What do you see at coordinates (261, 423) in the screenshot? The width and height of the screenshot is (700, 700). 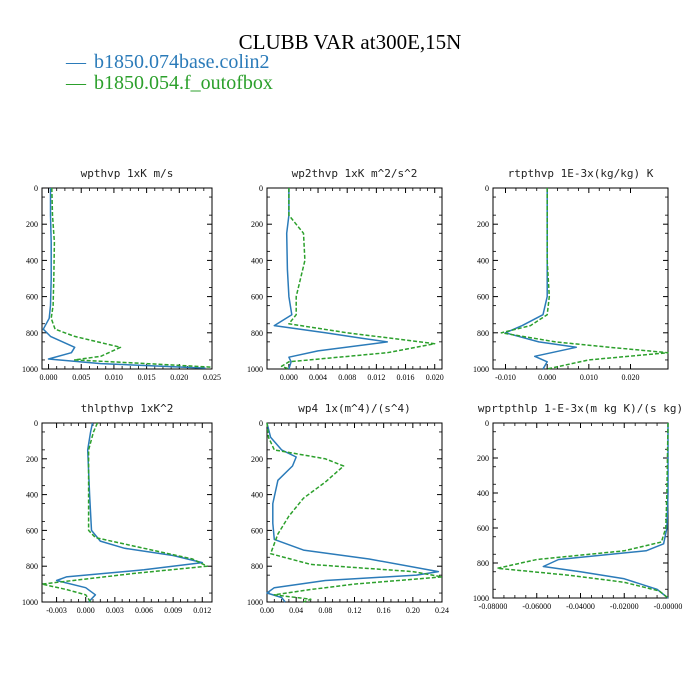 I see `chart-5-ytick-label: 0` at bounding box center [261, 423].